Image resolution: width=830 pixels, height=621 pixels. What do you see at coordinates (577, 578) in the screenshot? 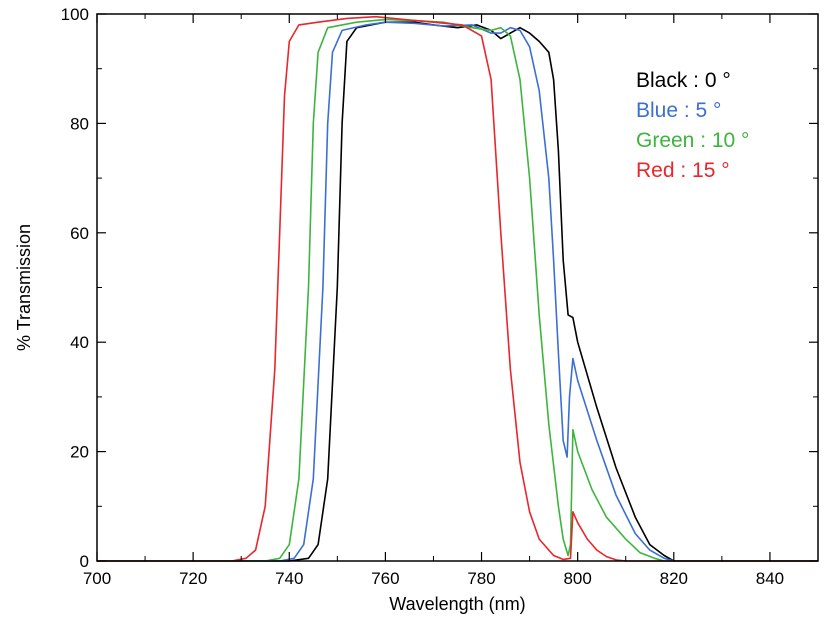
I see `x-tick-label-5: 800` at bounding box center [577, 578].